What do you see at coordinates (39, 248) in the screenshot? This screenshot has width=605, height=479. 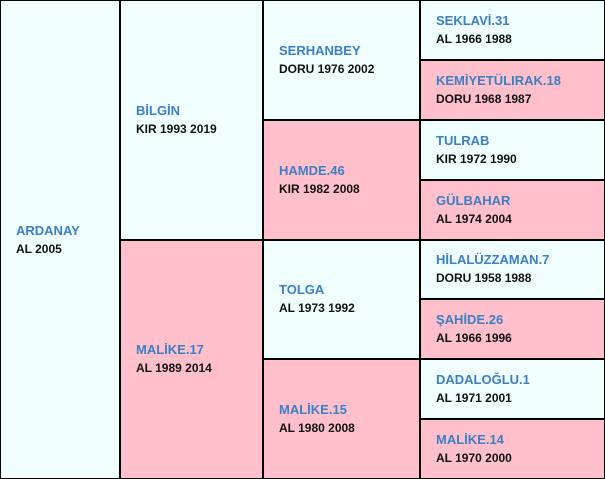 I see `horse-info: AL 2005` at bounding box center [39, 248].